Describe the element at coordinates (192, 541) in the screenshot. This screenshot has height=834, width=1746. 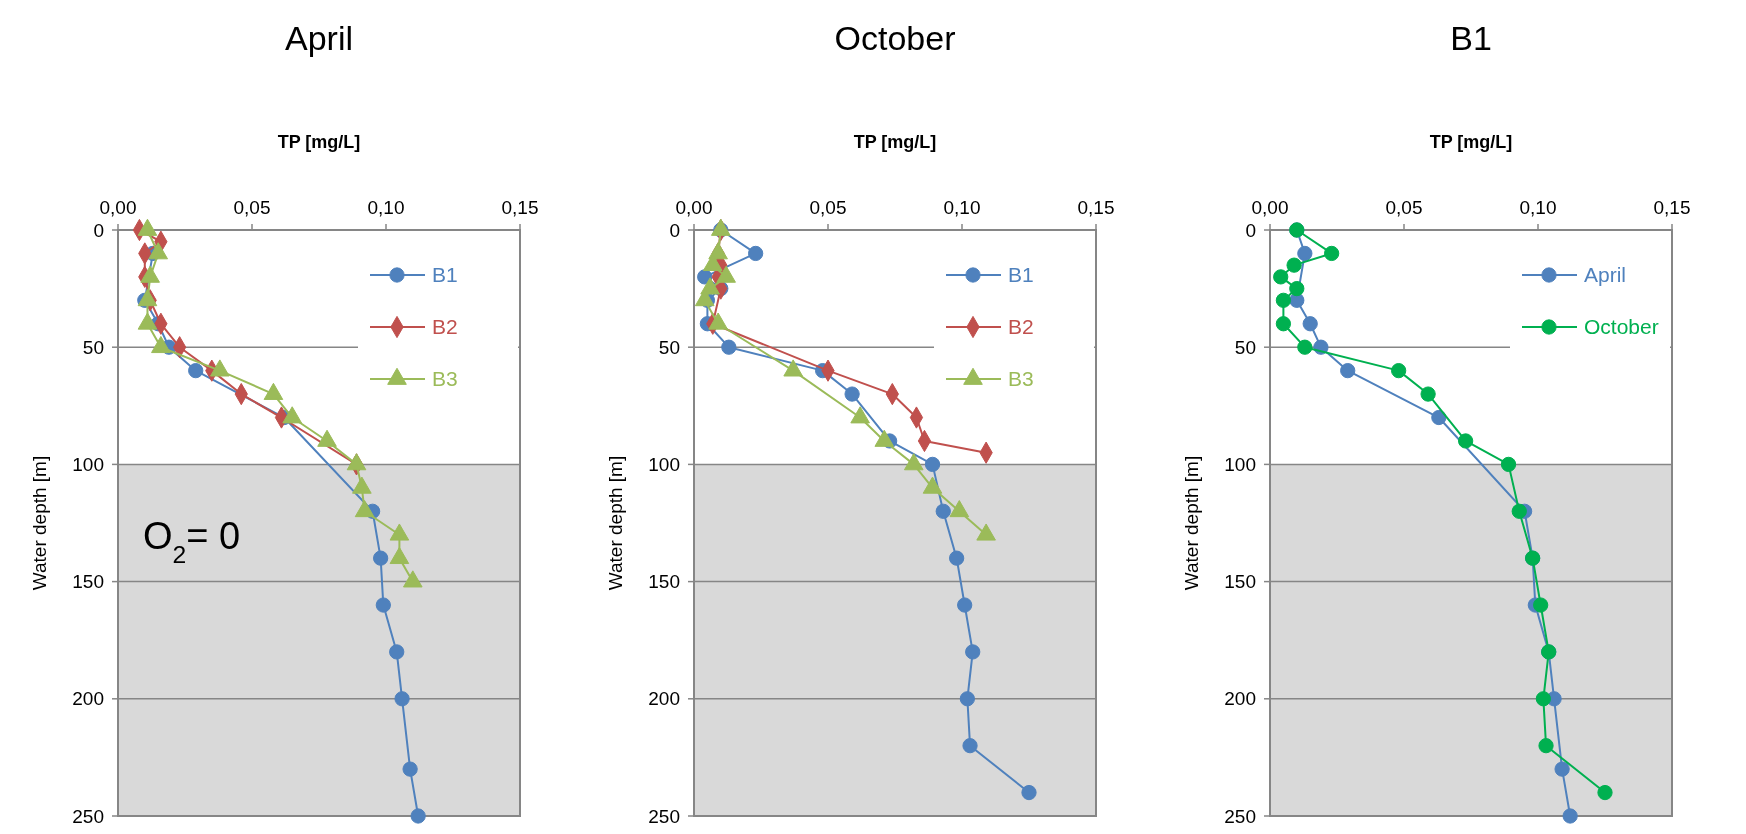
I see `annotation: O$_{2}$= 0` at that location.